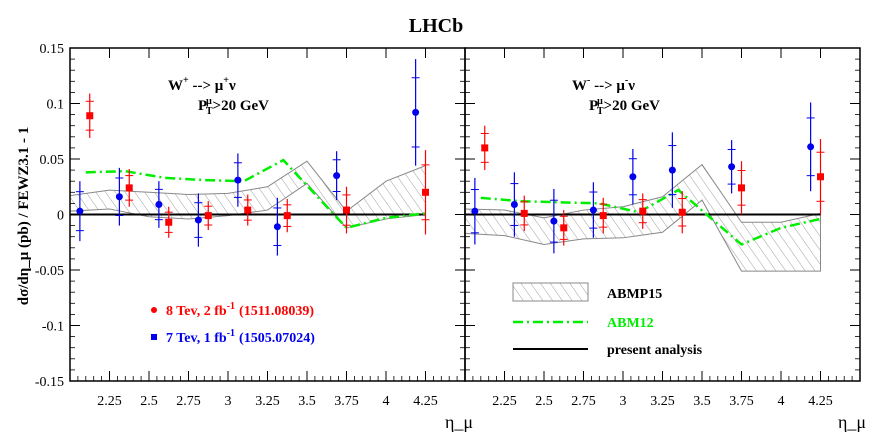  I want to click on chart-title: LHCb, so click(436, 26).